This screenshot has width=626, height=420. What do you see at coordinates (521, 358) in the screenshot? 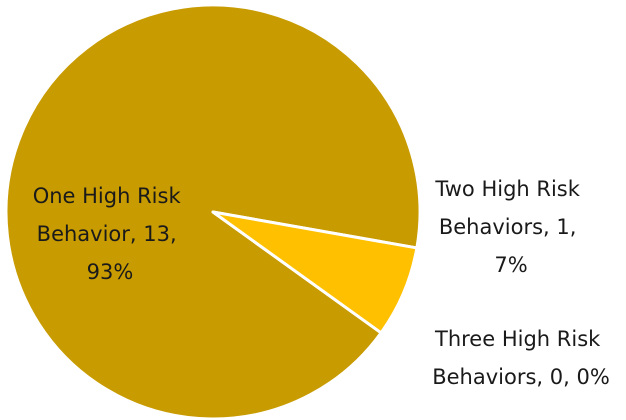
I see `data-label-three-high-risk: Three High Risk Behaviors, 0, 0%` at bounding box center [521, 358].